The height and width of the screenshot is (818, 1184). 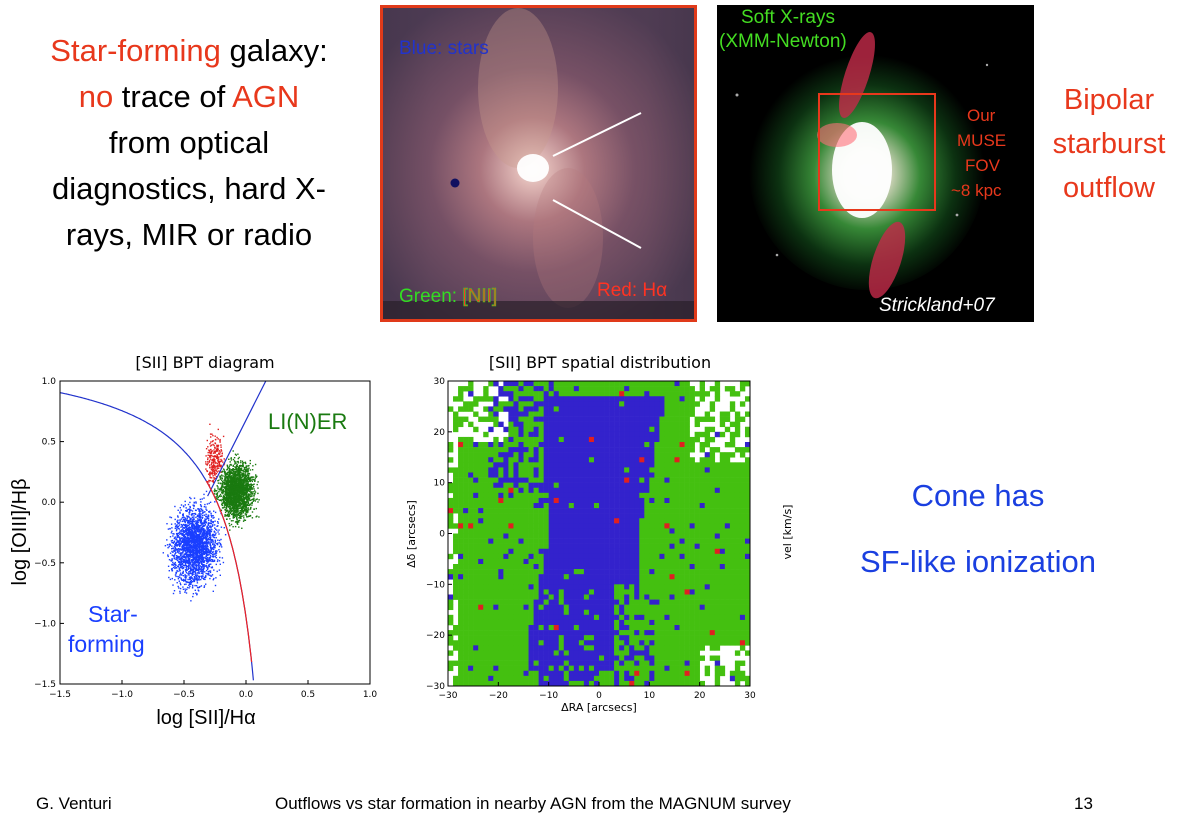 I want to click on label-green-line: [NII], so click(x=480, y=297).